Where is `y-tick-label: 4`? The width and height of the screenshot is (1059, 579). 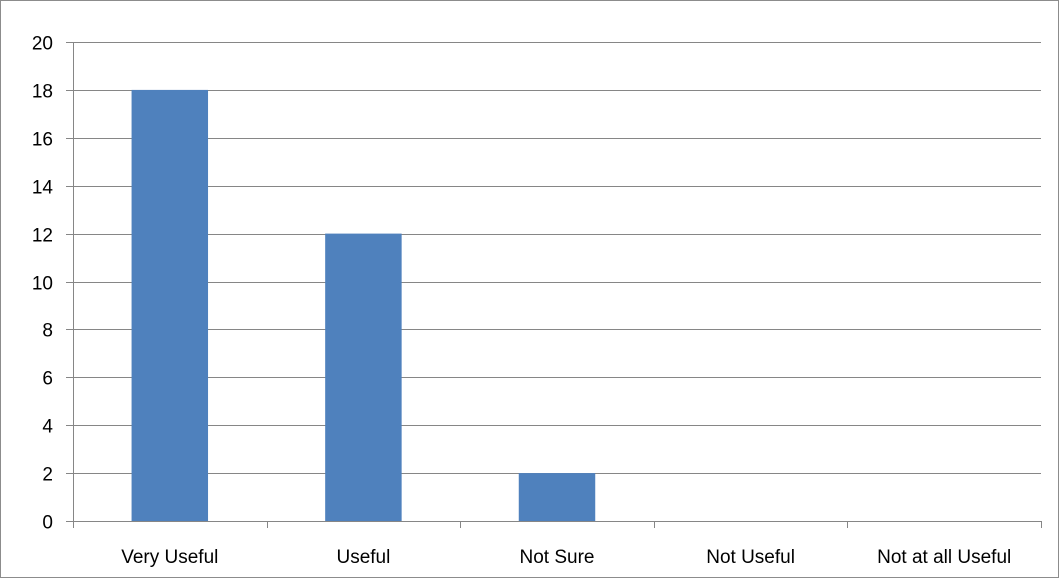
y-tick-label: 4 is located at coordinates (47, 427).